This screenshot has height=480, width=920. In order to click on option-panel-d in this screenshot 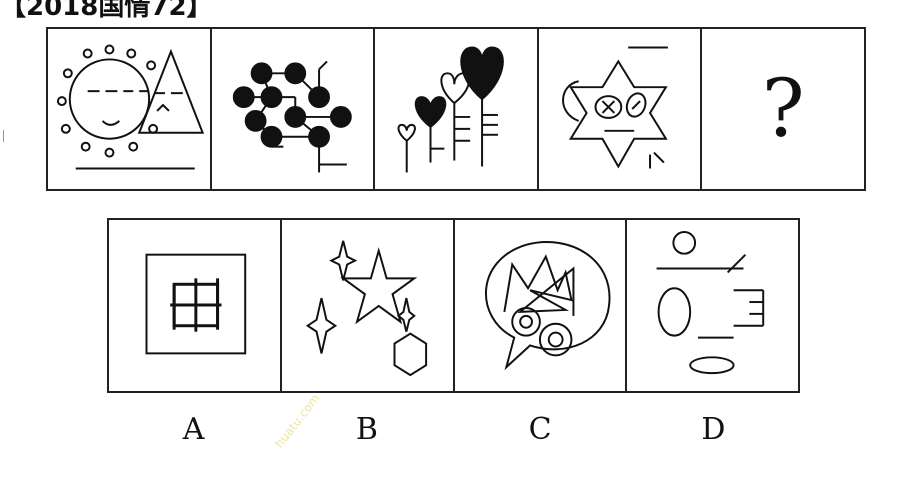, I will do `click(712, 305)`.